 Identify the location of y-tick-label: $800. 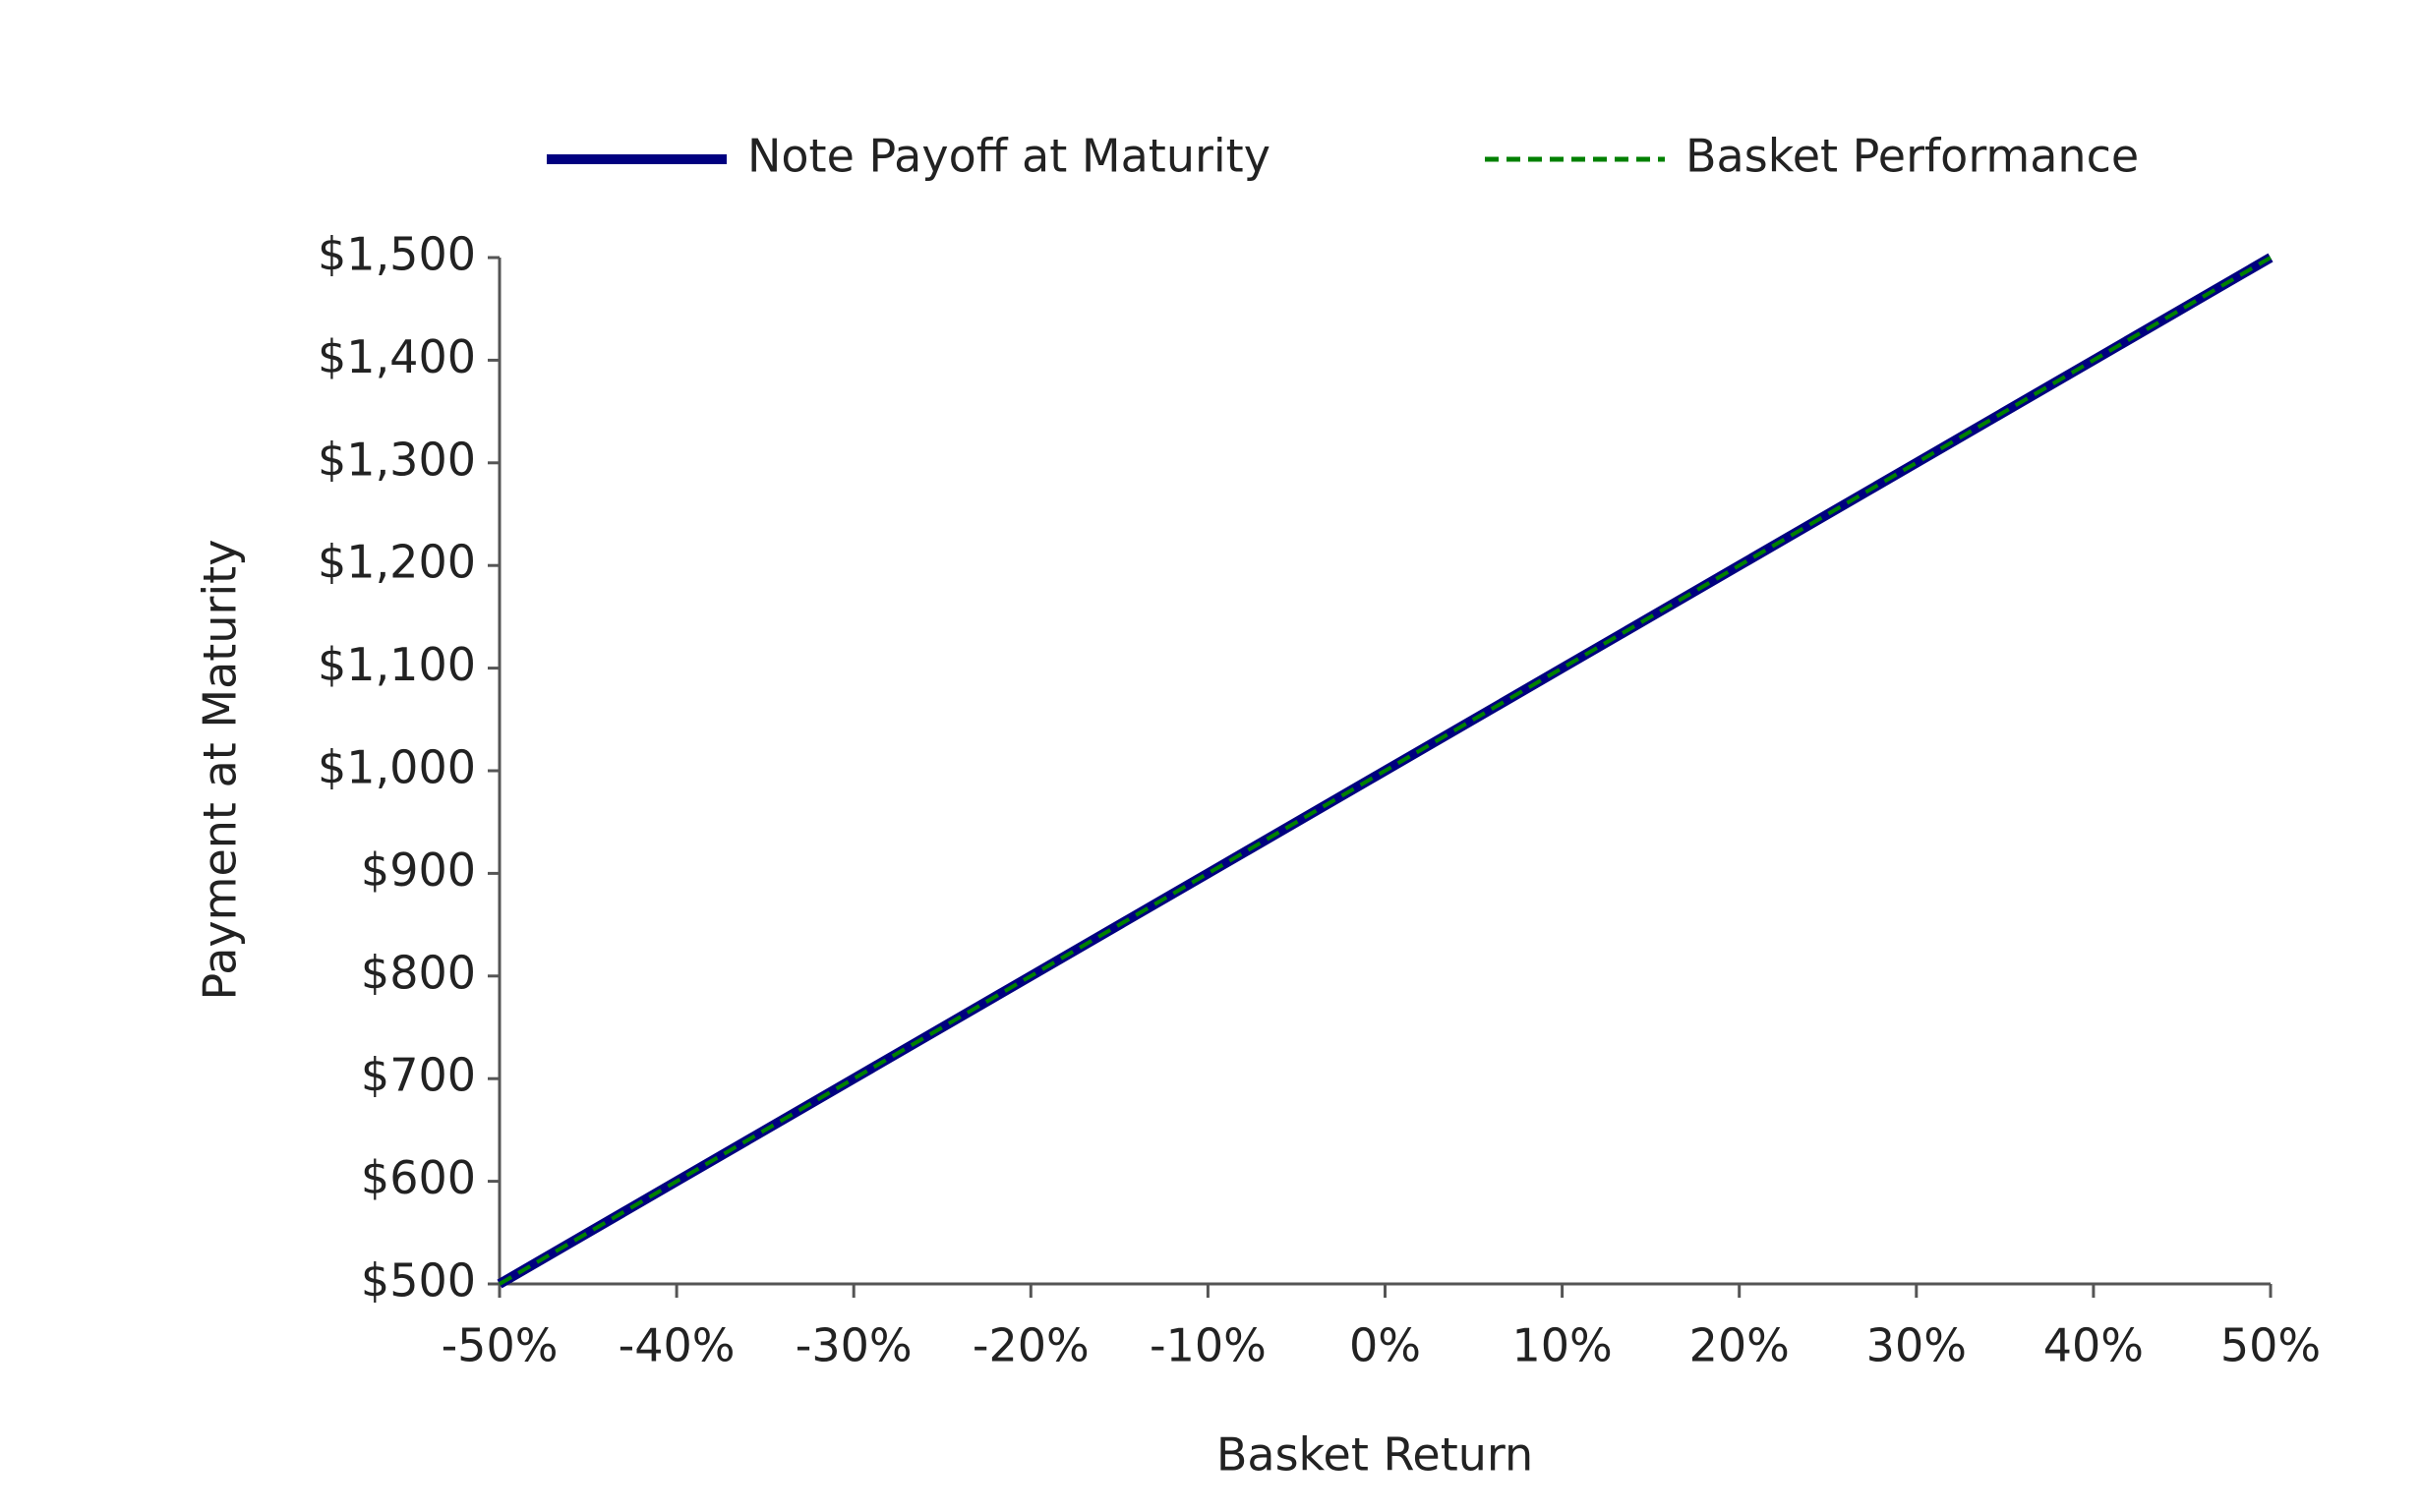
(418, 972).